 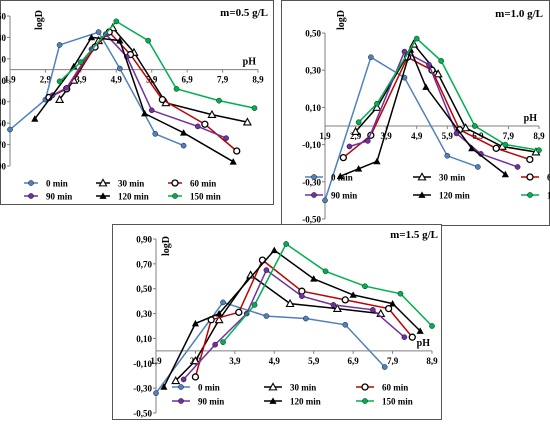 I want to click on y-tick-label: -0,10, so click(x=3, y=81).